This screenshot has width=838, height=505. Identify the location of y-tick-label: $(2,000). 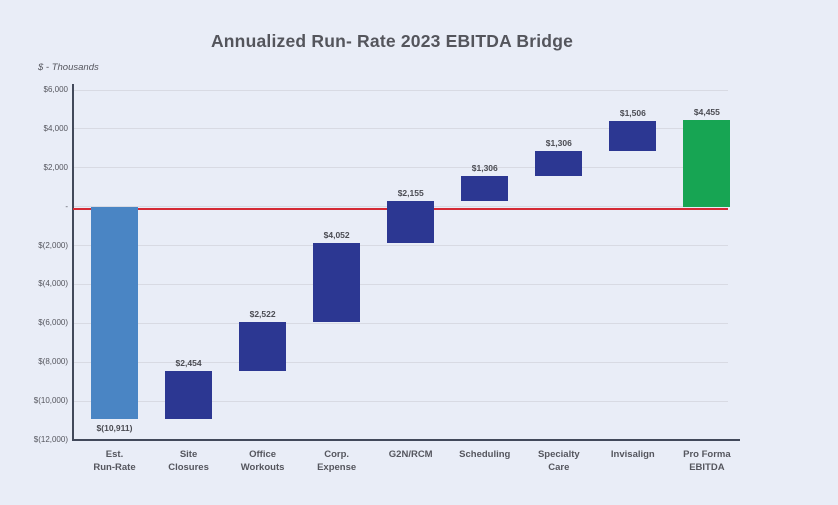
(53, 245).